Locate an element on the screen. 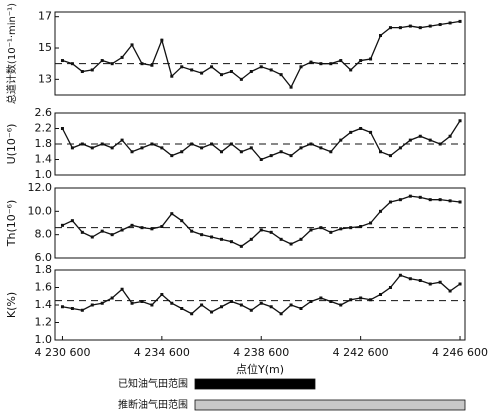  y-tick-label: 12.0 is located at coordinates (40, 187).